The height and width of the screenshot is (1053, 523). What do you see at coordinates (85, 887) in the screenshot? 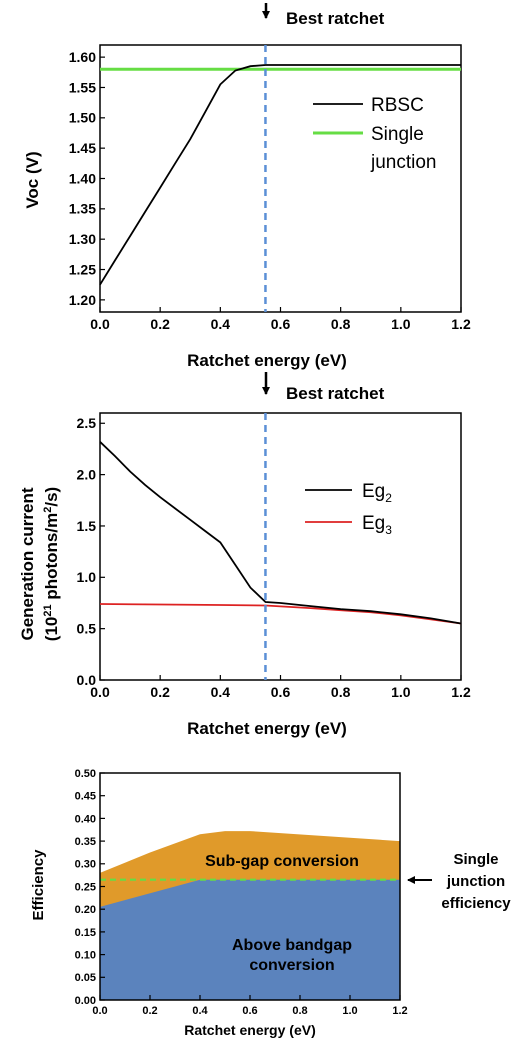
I see `efficiency-y-tick-label: 0.25` at bounding box center [85, 887].